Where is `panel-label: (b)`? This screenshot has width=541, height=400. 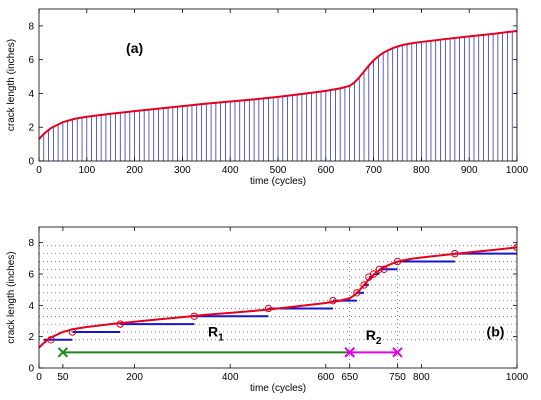
panel-label: (b) is located at coordinates (496, 332).